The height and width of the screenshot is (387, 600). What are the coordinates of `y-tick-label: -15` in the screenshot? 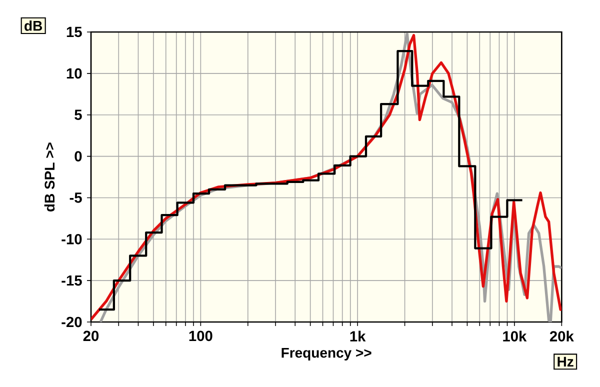 It's located at (72, 280).